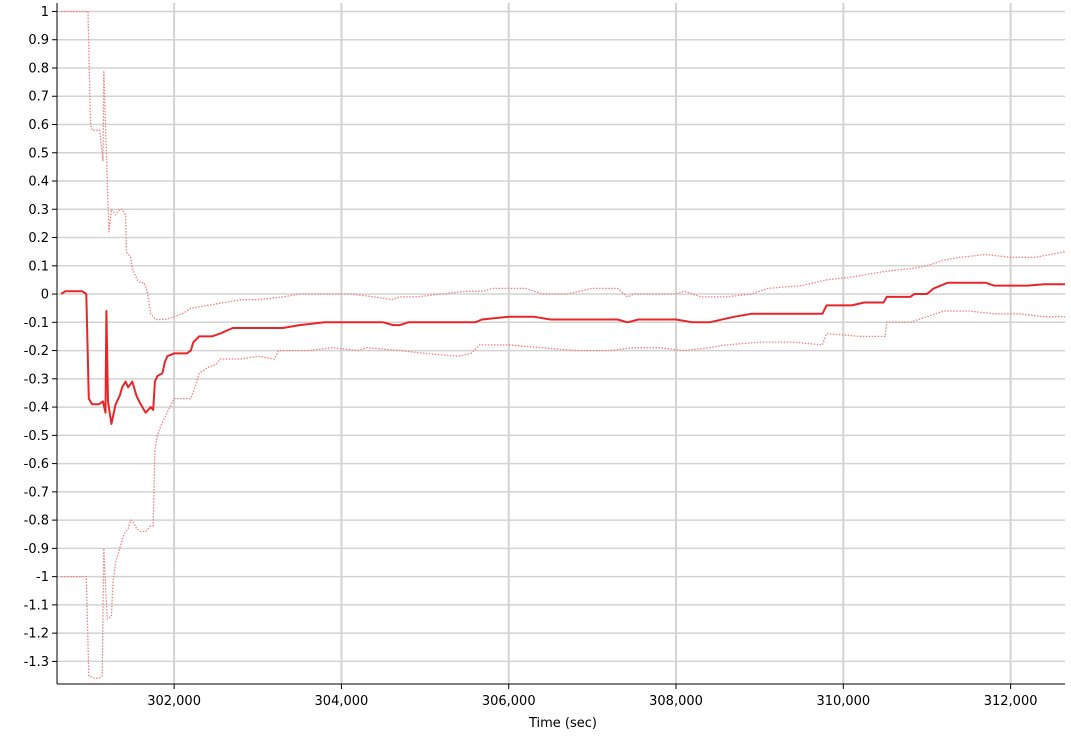  I want to click on x-axis-label: Time (sec), so click(562, 723).